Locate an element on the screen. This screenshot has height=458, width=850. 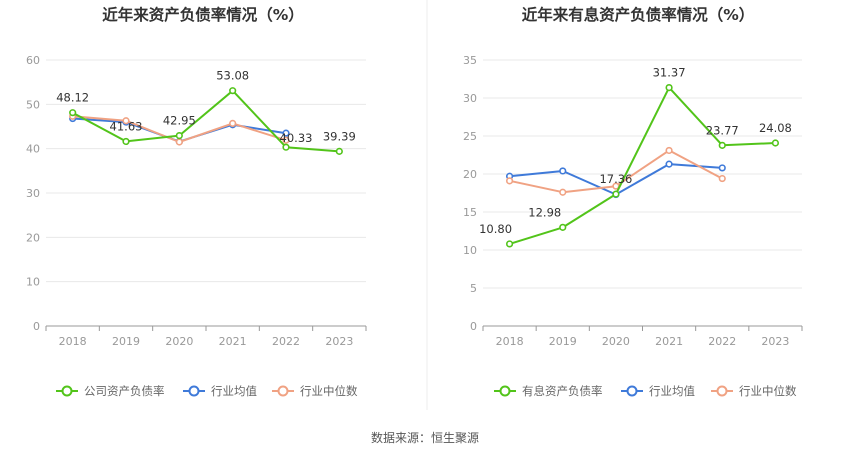
y-tick-label: 35 is located at coordinates (470, 60).